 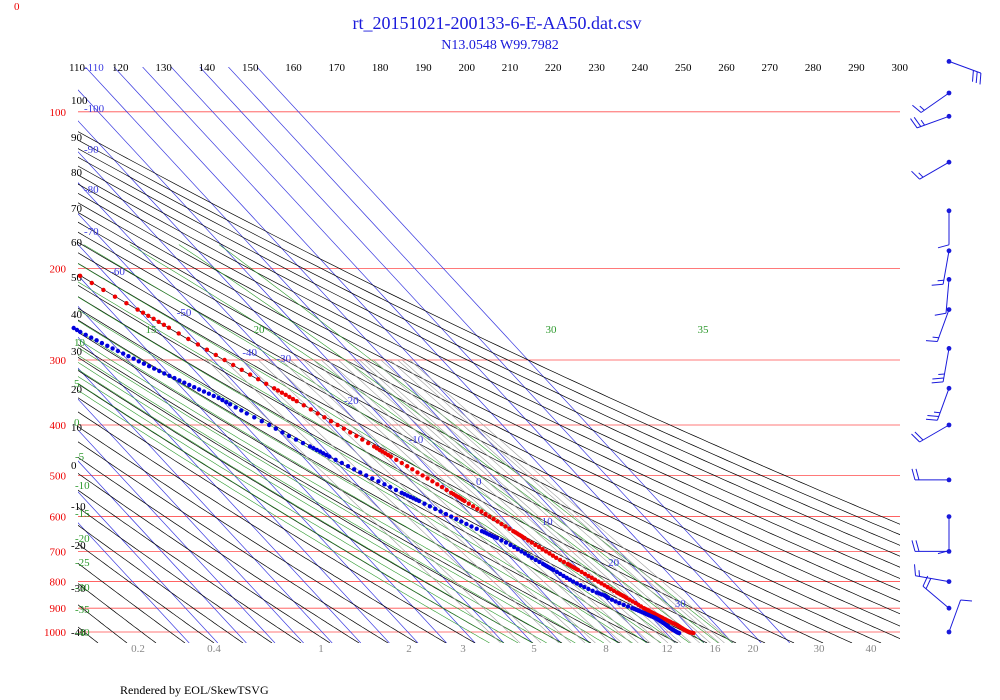 What do you see at coordinates (74, 466) in the screenshot?
I see `theta-left-label: 0` at bounding box center [74, 466].